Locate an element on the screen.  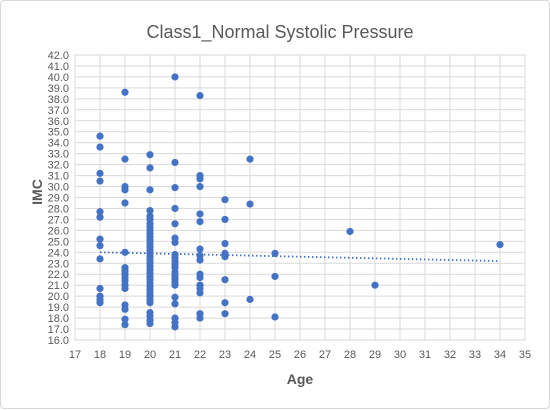
x-tick-label: 23 is located at coordinates (225, 355).